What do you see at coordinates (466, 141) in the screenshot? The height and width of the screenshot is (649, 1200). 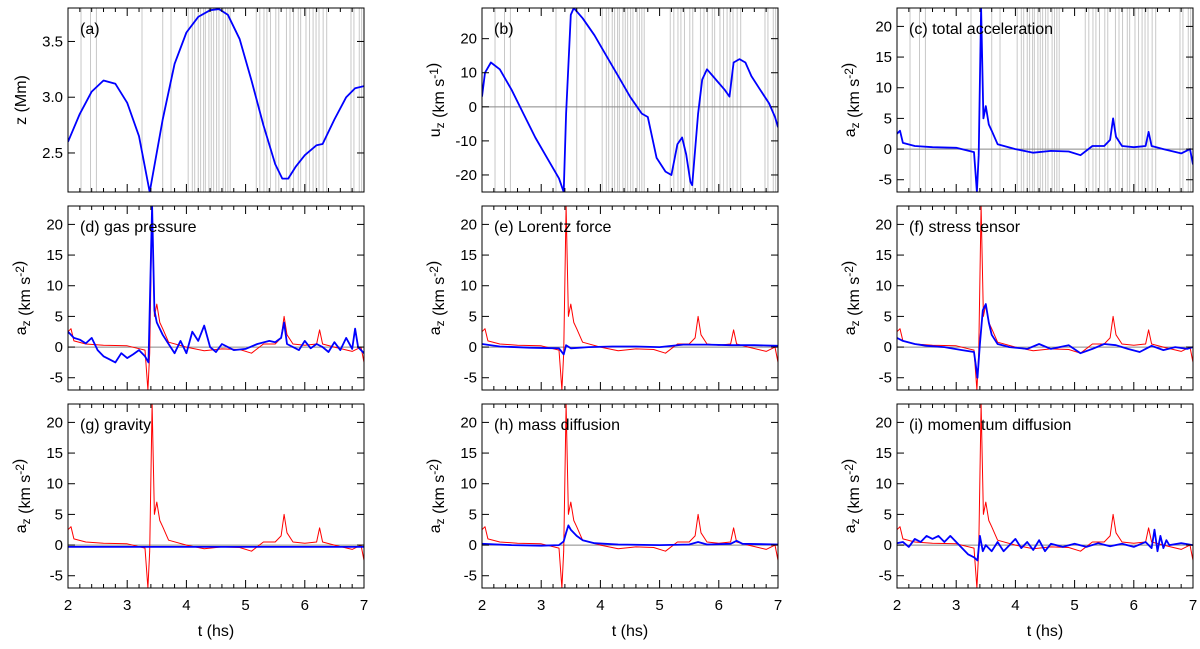 I see `y-tick-label: -10` at bounding box center [466, 141].